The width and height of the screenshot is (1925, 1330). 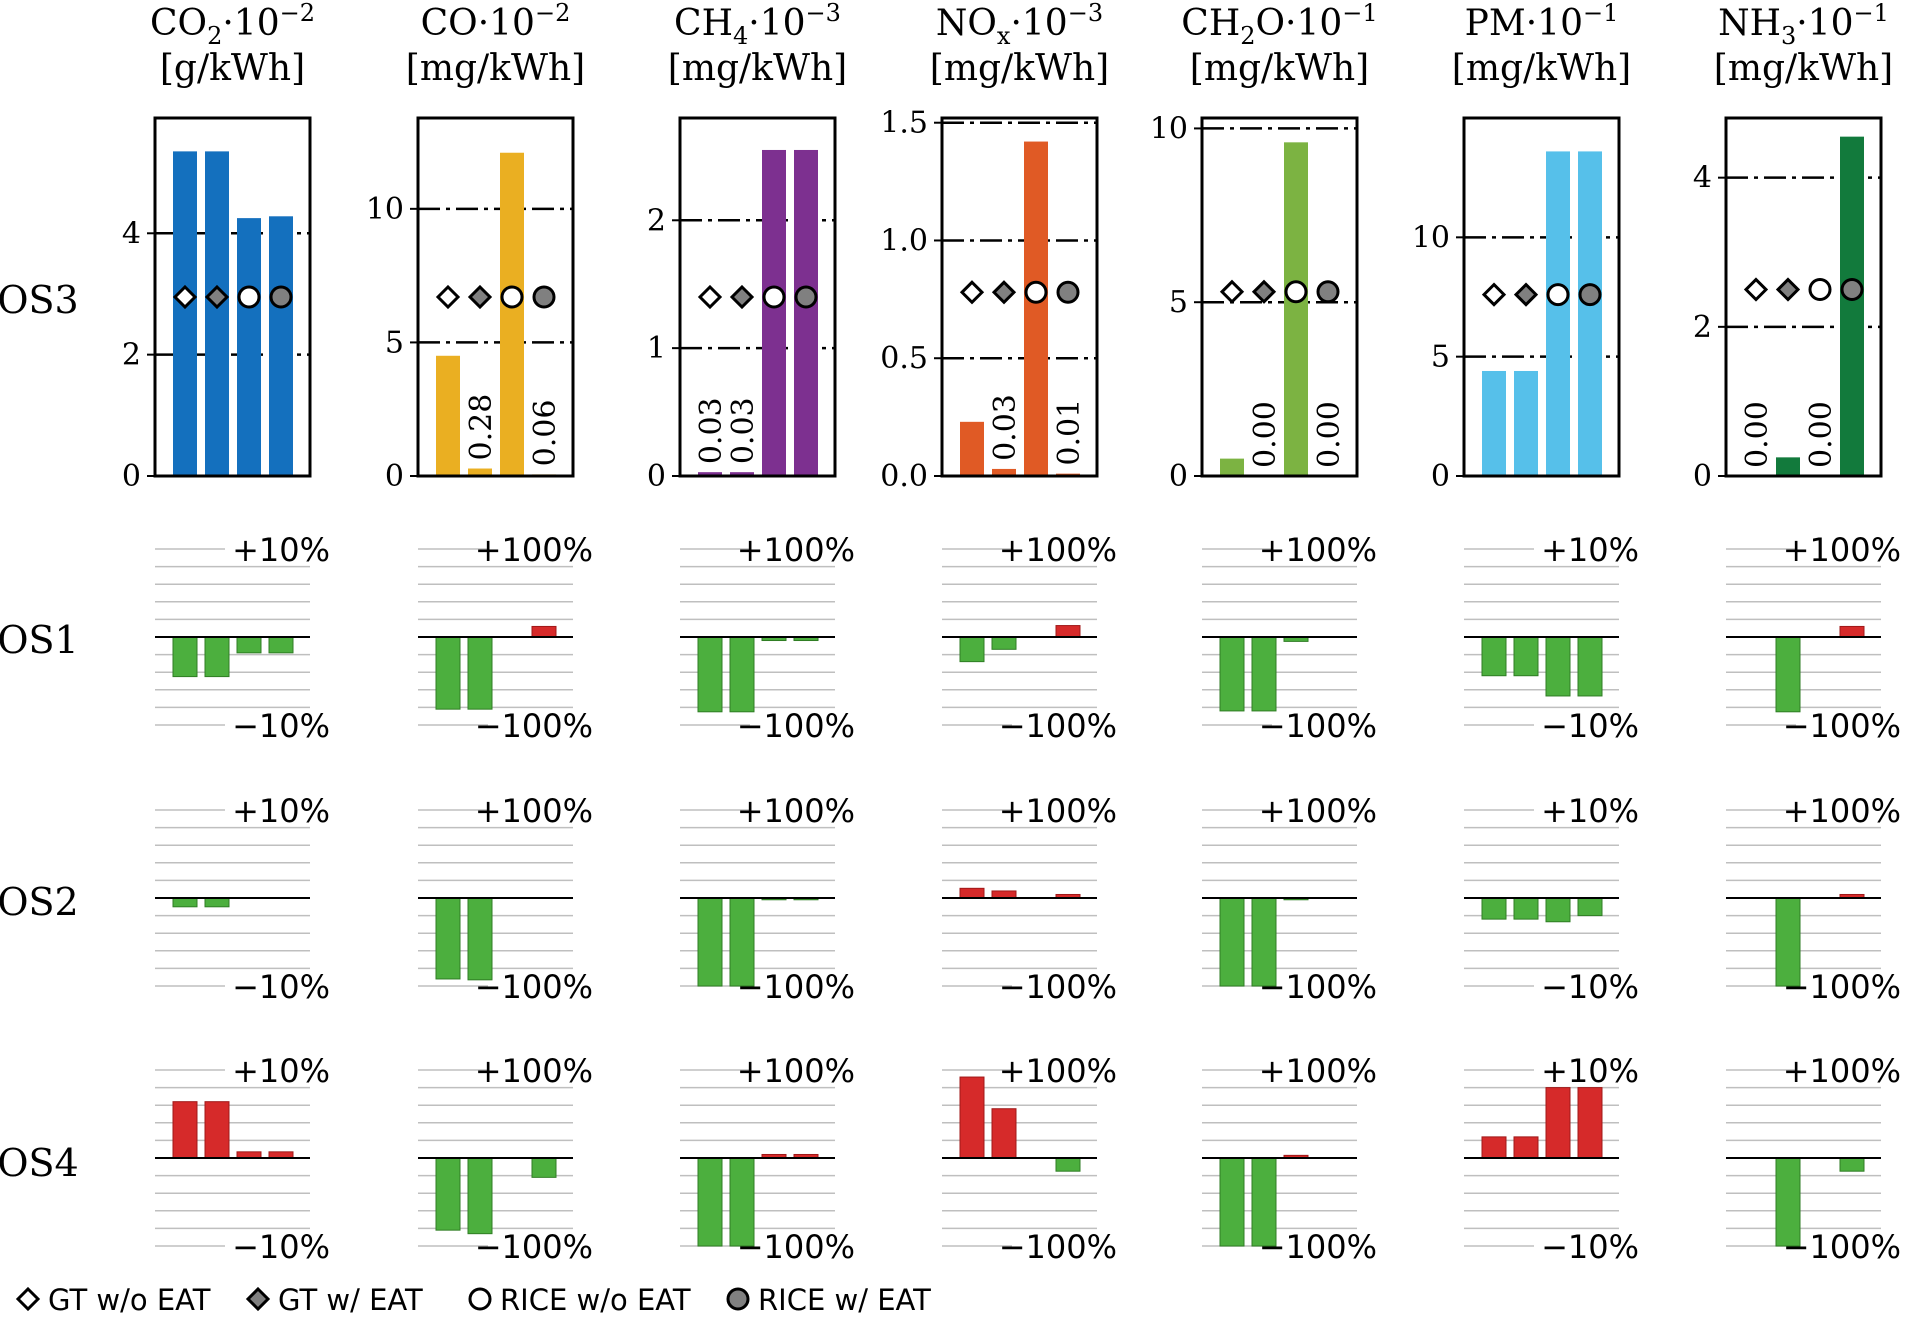 I want to click on panel-unit: [mg/kWh], so click(x=1541, y=68).